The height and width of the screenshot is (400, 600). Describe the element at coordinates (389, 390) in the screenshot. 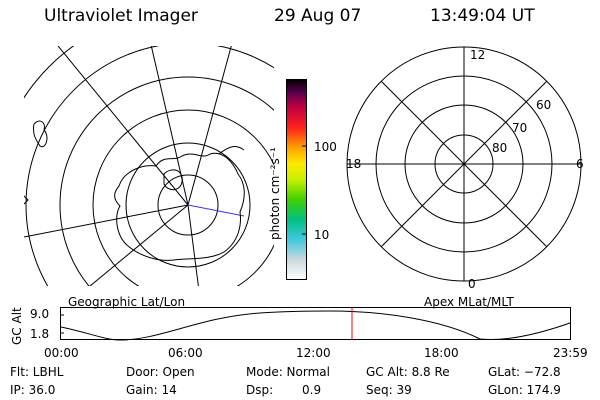

I see `seq-info: Seq: 39` at that location.